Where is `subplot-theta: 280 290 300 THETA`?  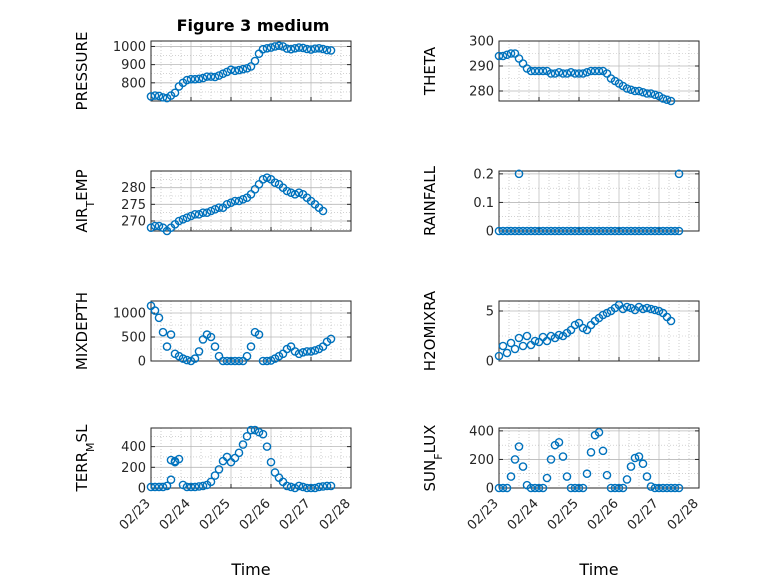
subplot-theta: 280 290 300 THETA is located at coordinates (560, 70).